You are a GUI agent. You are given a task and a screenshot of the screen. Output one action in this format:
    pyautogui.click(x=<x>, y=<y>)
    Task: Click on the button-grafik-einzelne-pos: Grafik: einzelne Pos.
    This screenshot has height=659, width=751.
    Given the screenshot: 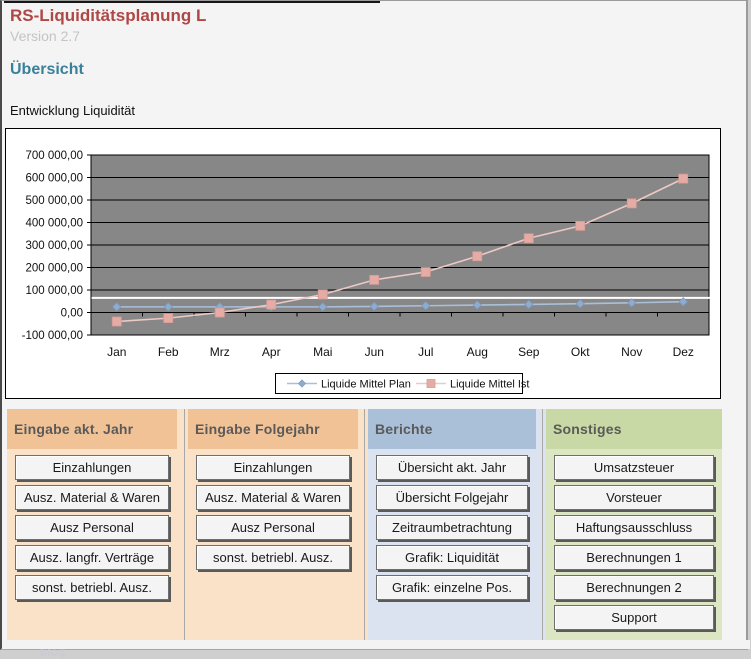 What is the action you would take?
    pyautogui.click(x=452, y=587)
    